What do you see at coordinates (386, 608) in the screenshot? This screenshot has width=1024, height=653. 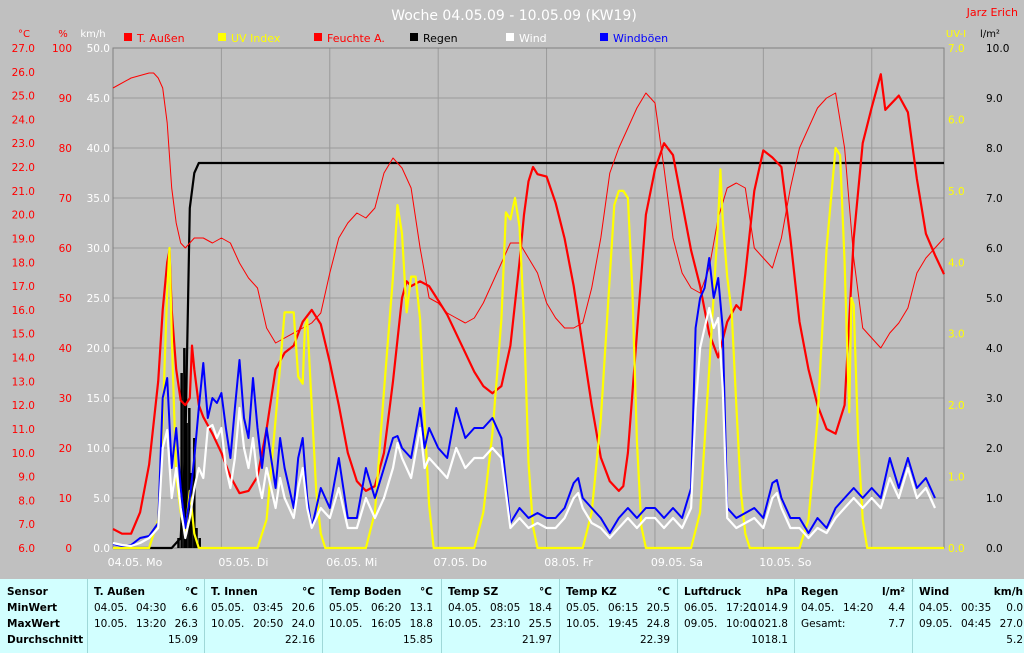 I see `min-time: 06:20` at bounding box center [386, 608].